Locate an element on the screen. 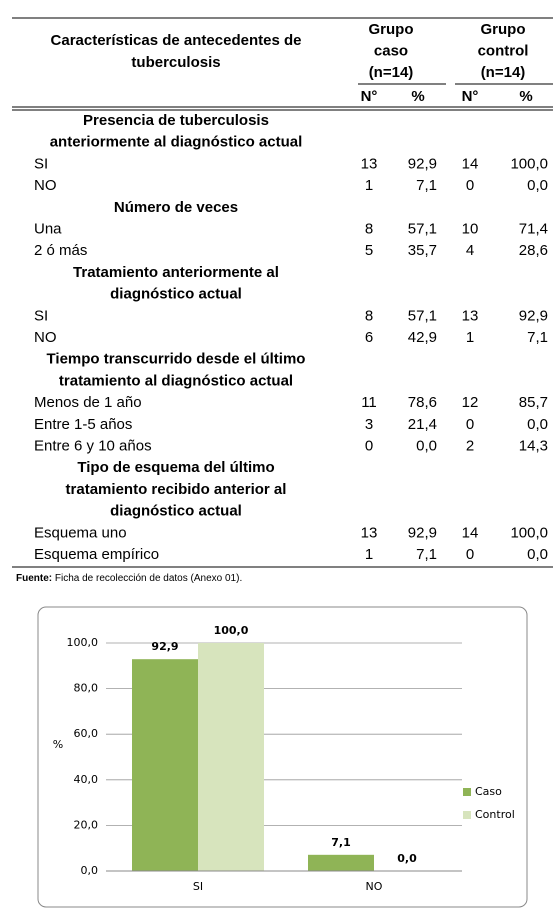 The width and height of the screenshot is (557, 917). section-title: anteriormente al diagnóstico actual is located at coordinates (176, 142).